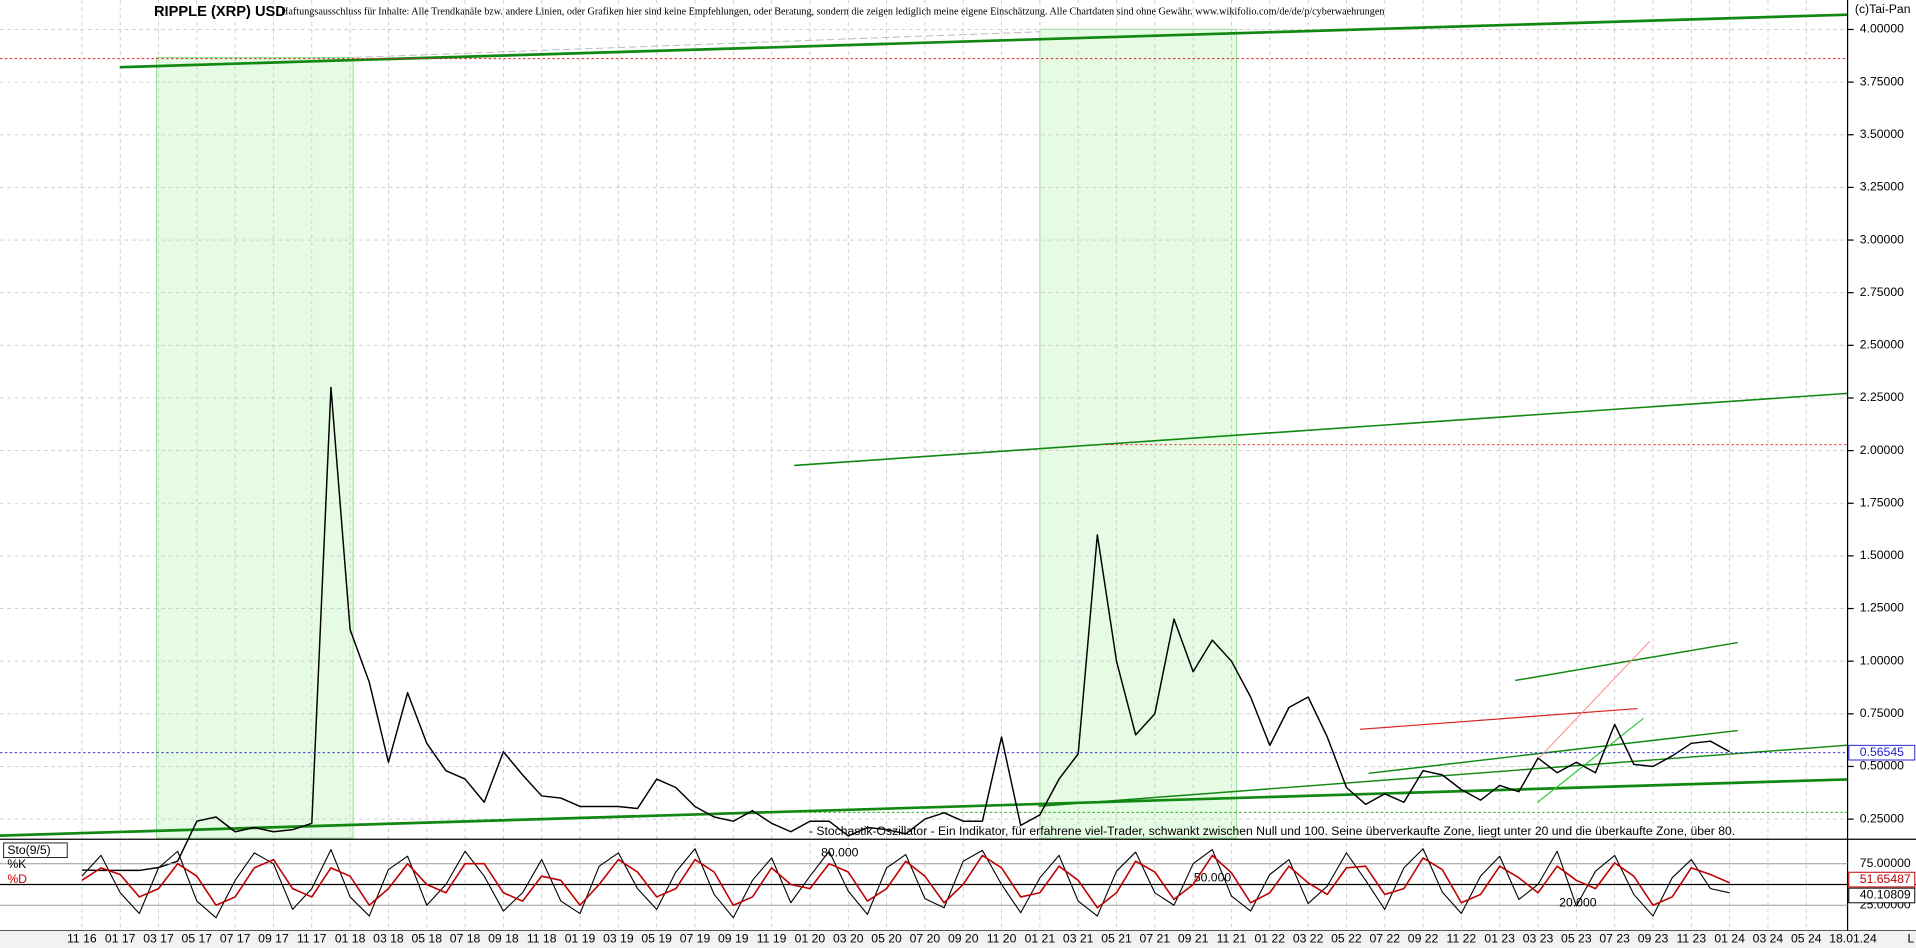  What do you see at coordinates (1768, 939) in the screenshot?
I see `x-tick-label: 03 24` at bounding box center [1768, 939].